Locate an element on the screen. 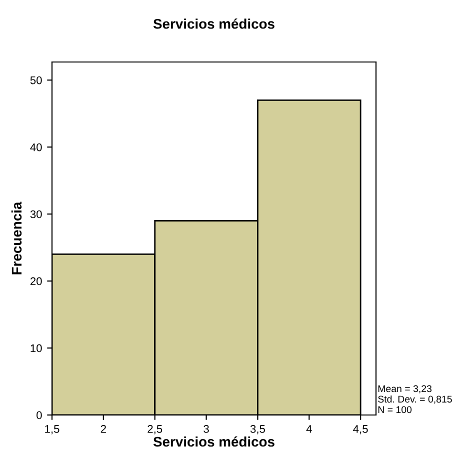 The image size is (464, 458). x-tick-label: 2 is located at coordinates (103, 429).